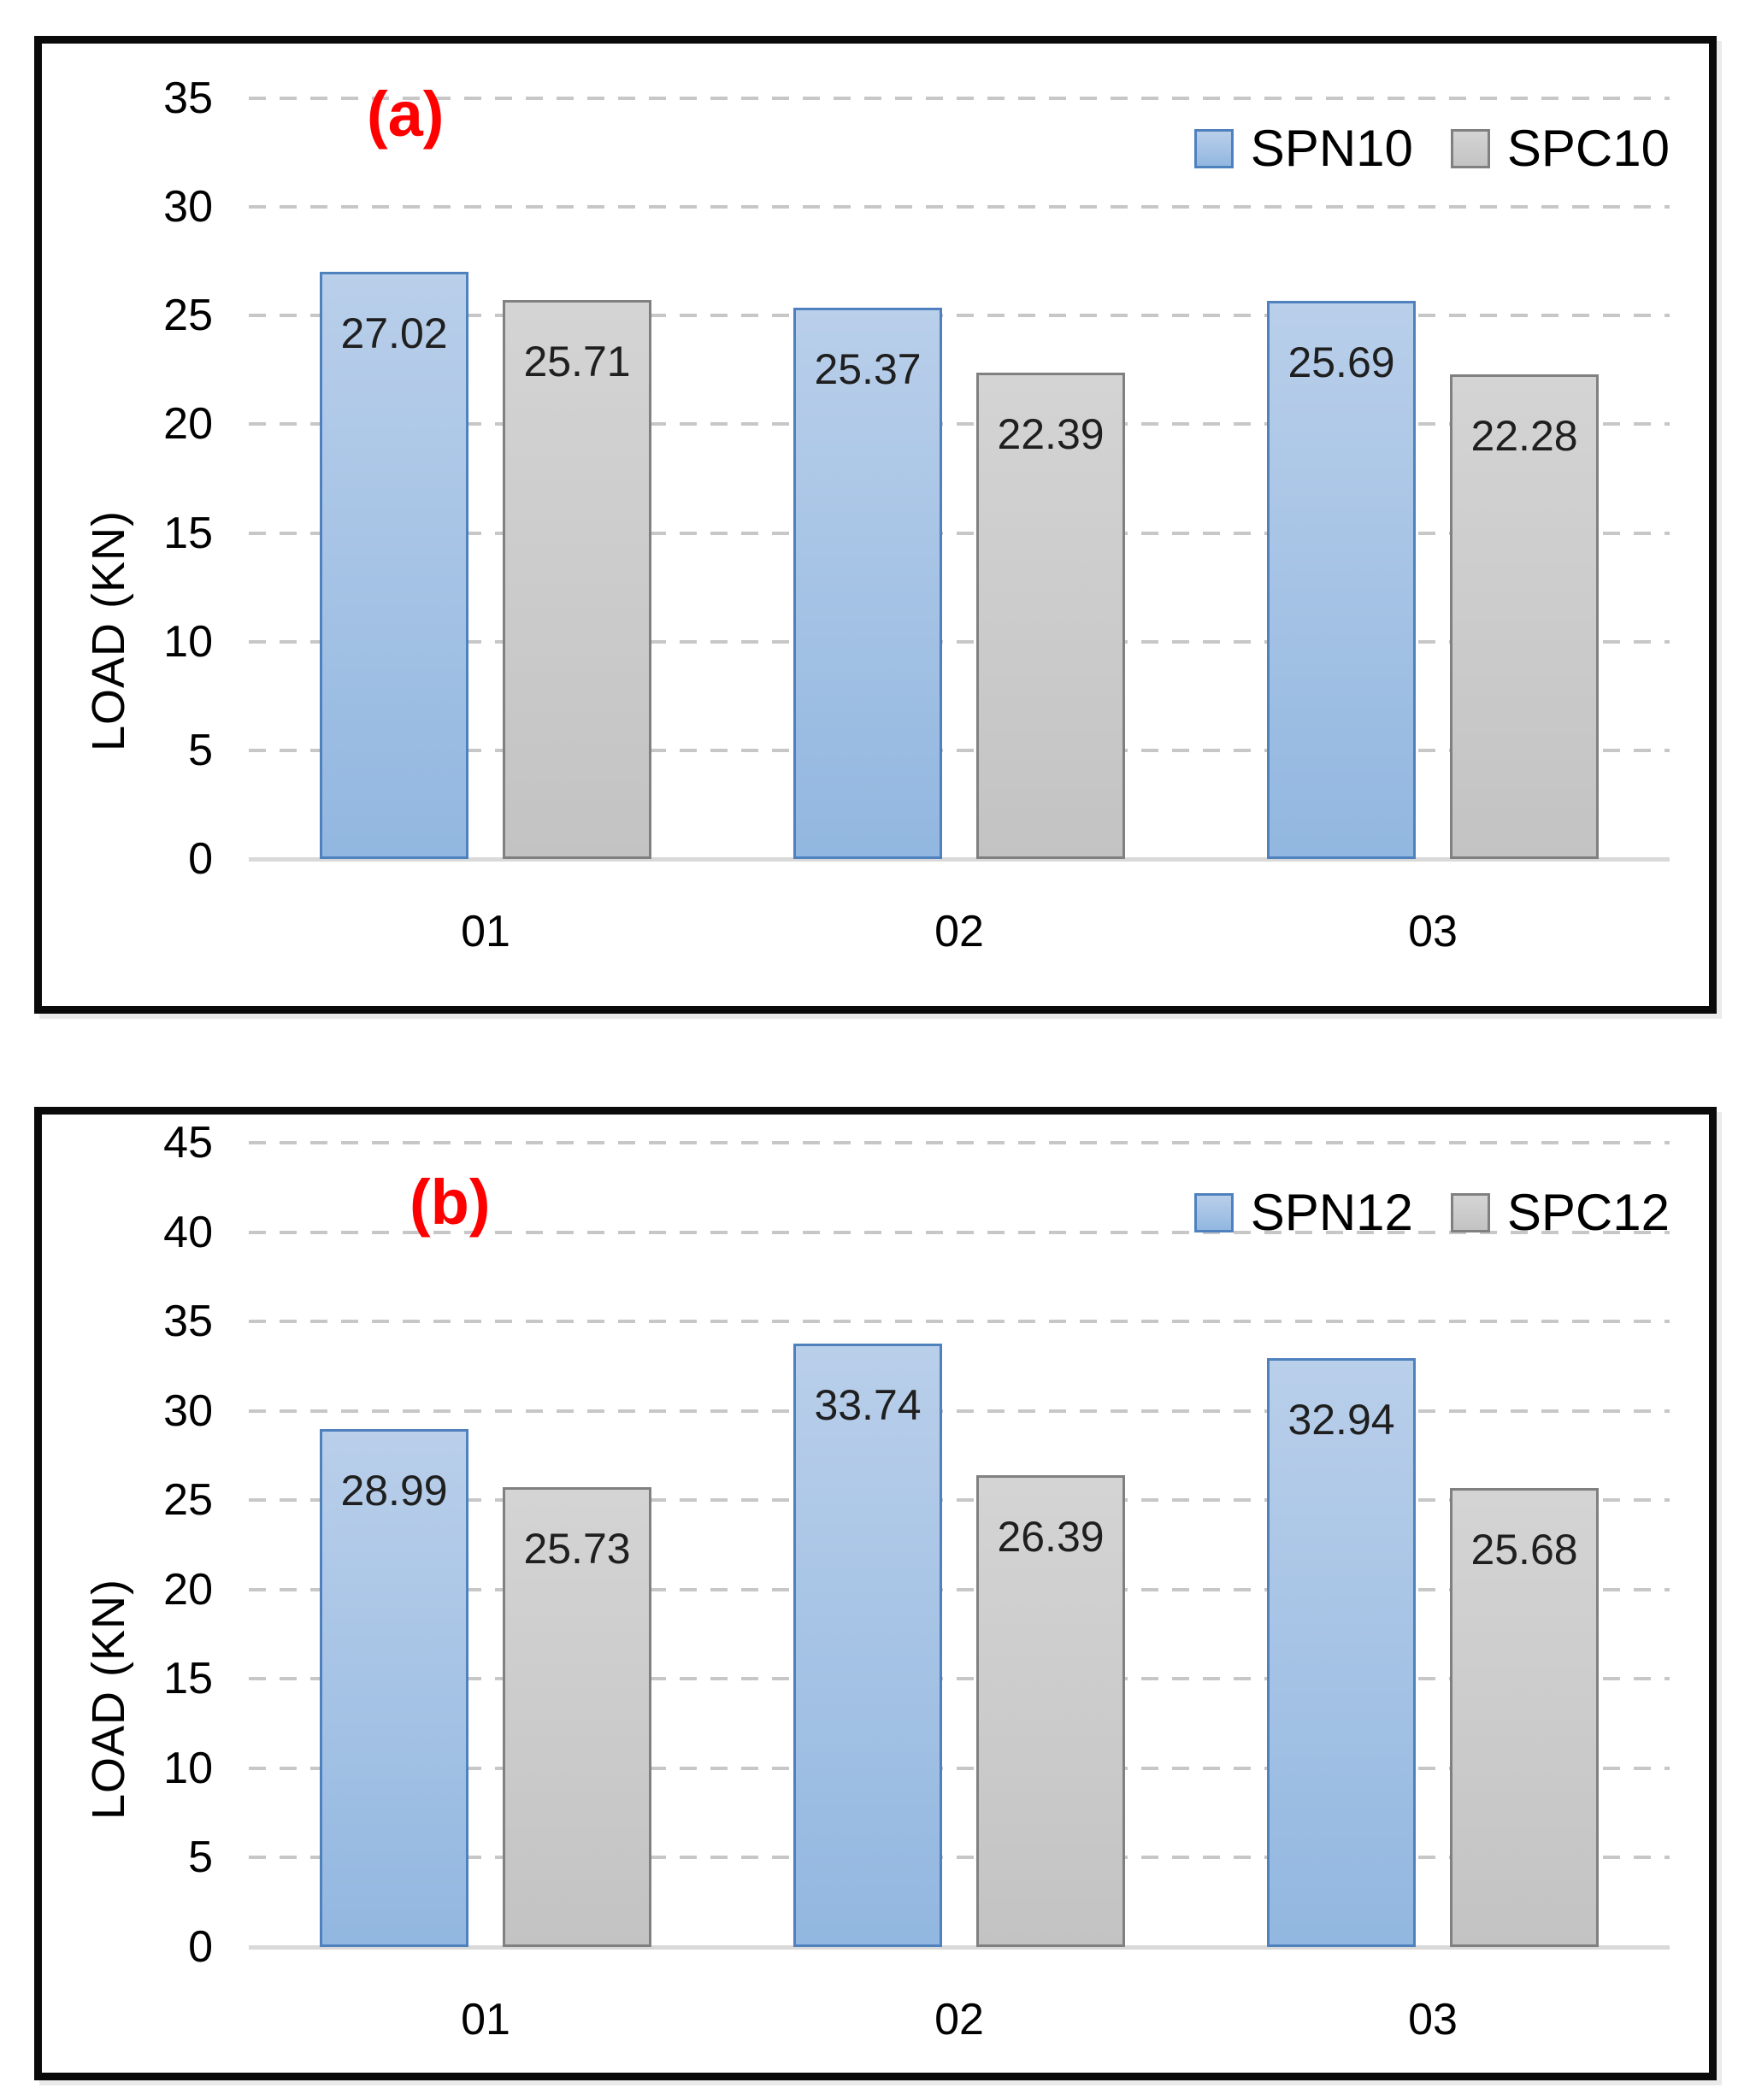  Describe the element at coordinates (577, 579) in the screenshot. I see `bar-SPC10-01: 25.71` at that location.